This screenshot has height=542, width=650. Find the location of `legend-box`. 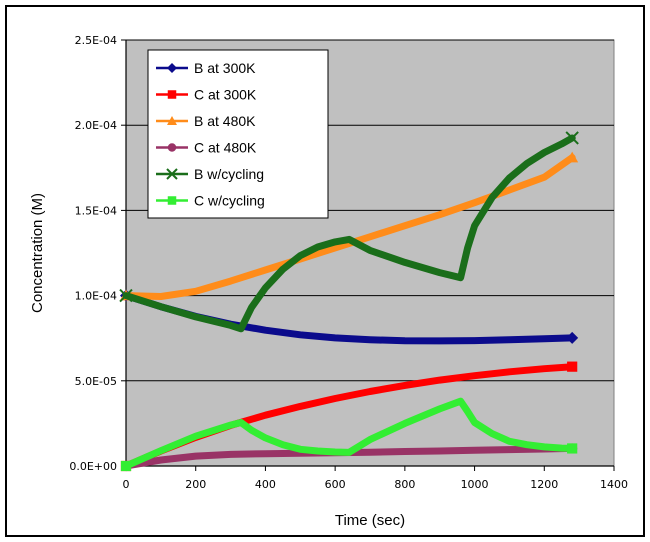

legend-box is located at coordinates (238, 134).